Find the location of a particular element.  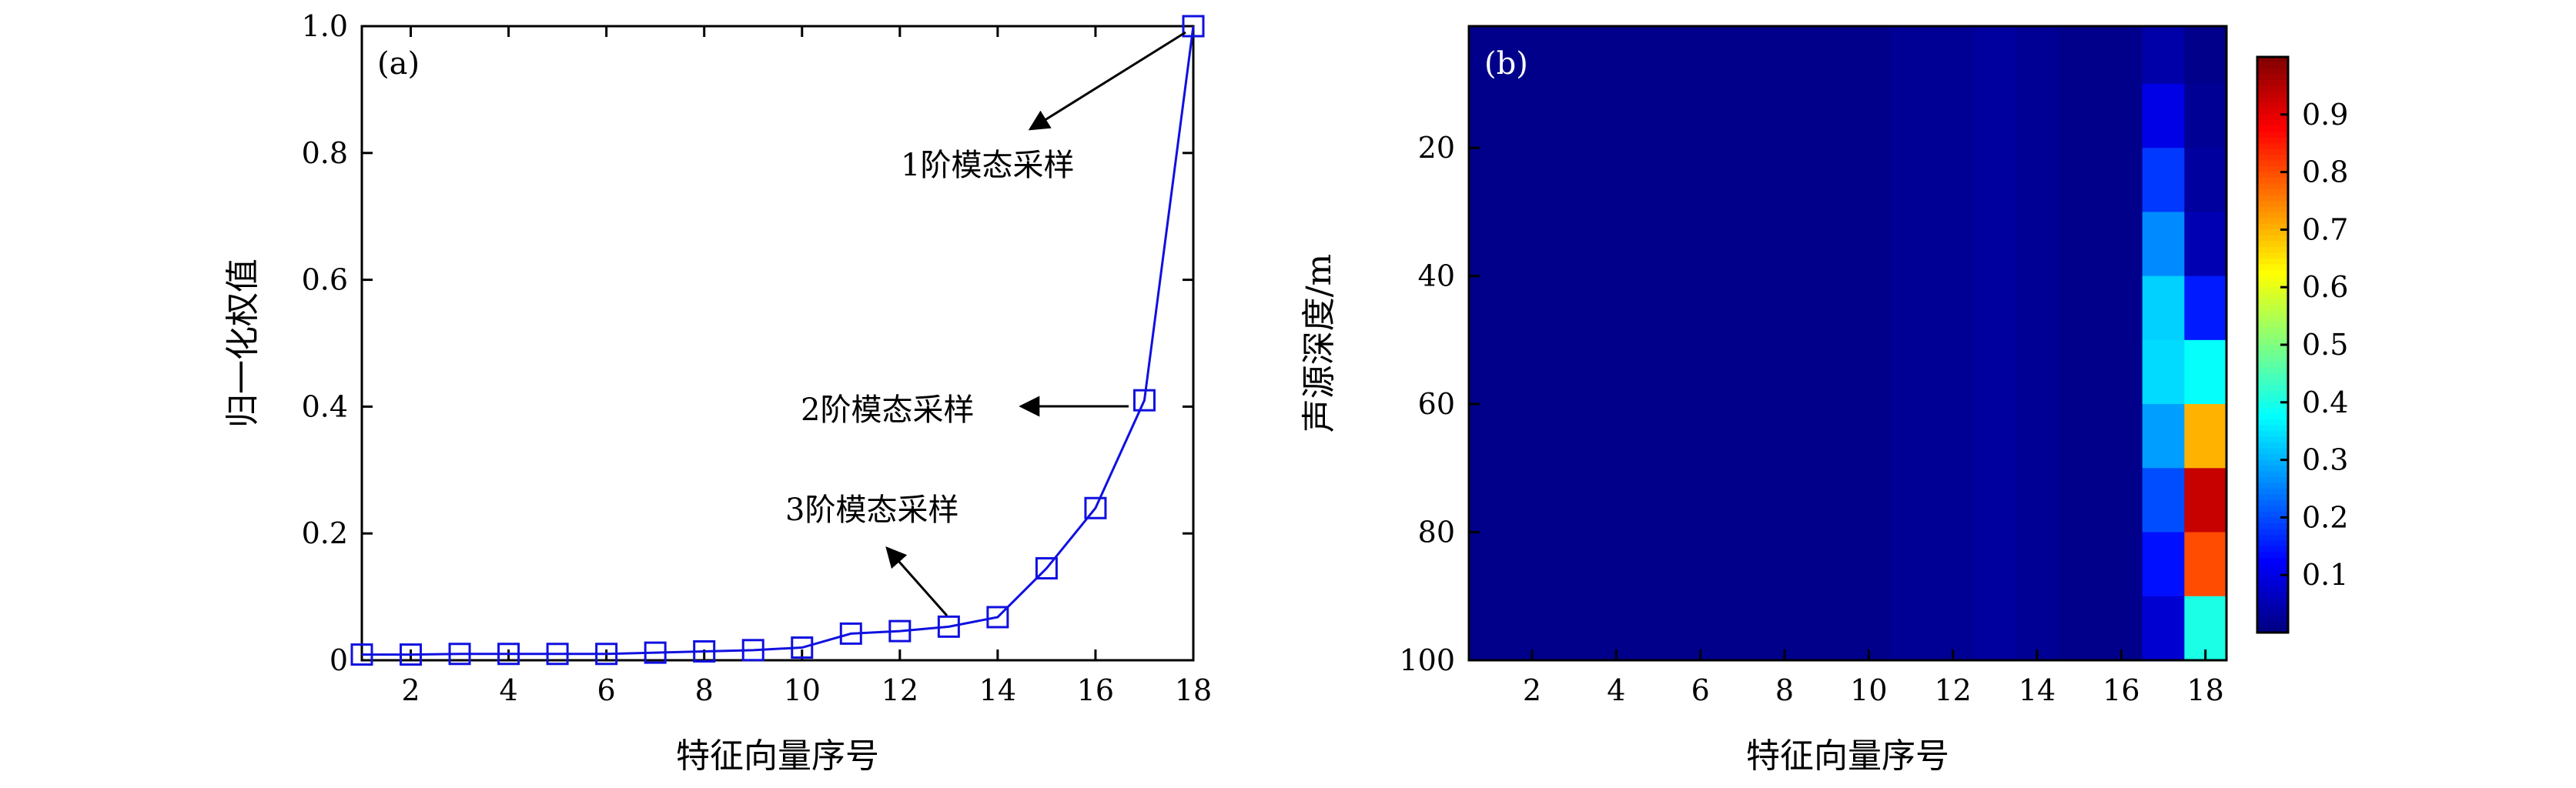

y-tick-label: 0 is located at coordinates (339, 660).